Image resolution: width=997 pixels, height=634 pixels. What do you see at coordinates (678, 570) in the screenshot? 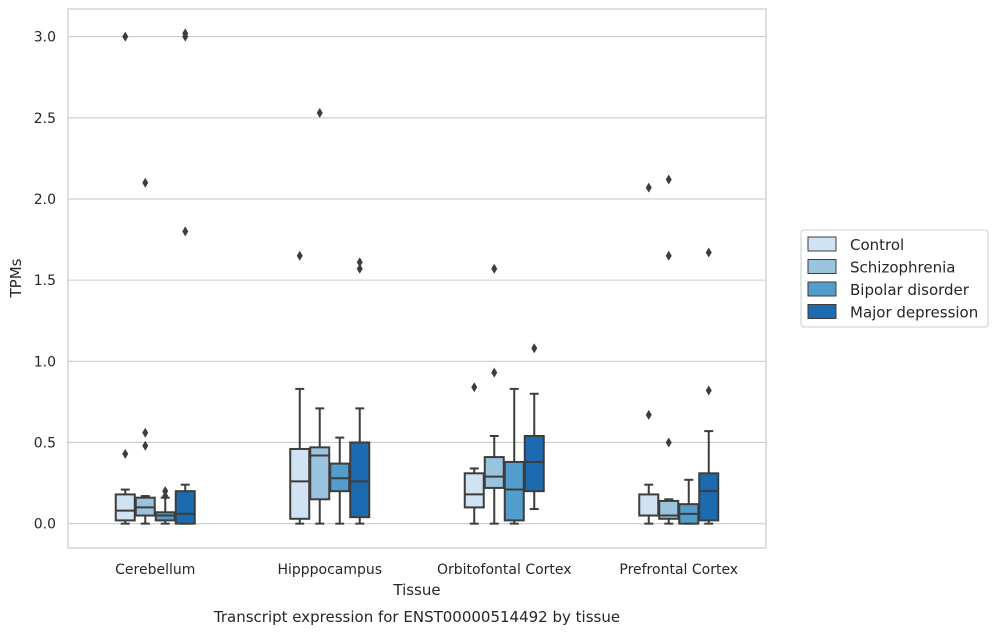
I see `x-tick-label: Prefrontal Cortex` at bounding box center [678, 570].